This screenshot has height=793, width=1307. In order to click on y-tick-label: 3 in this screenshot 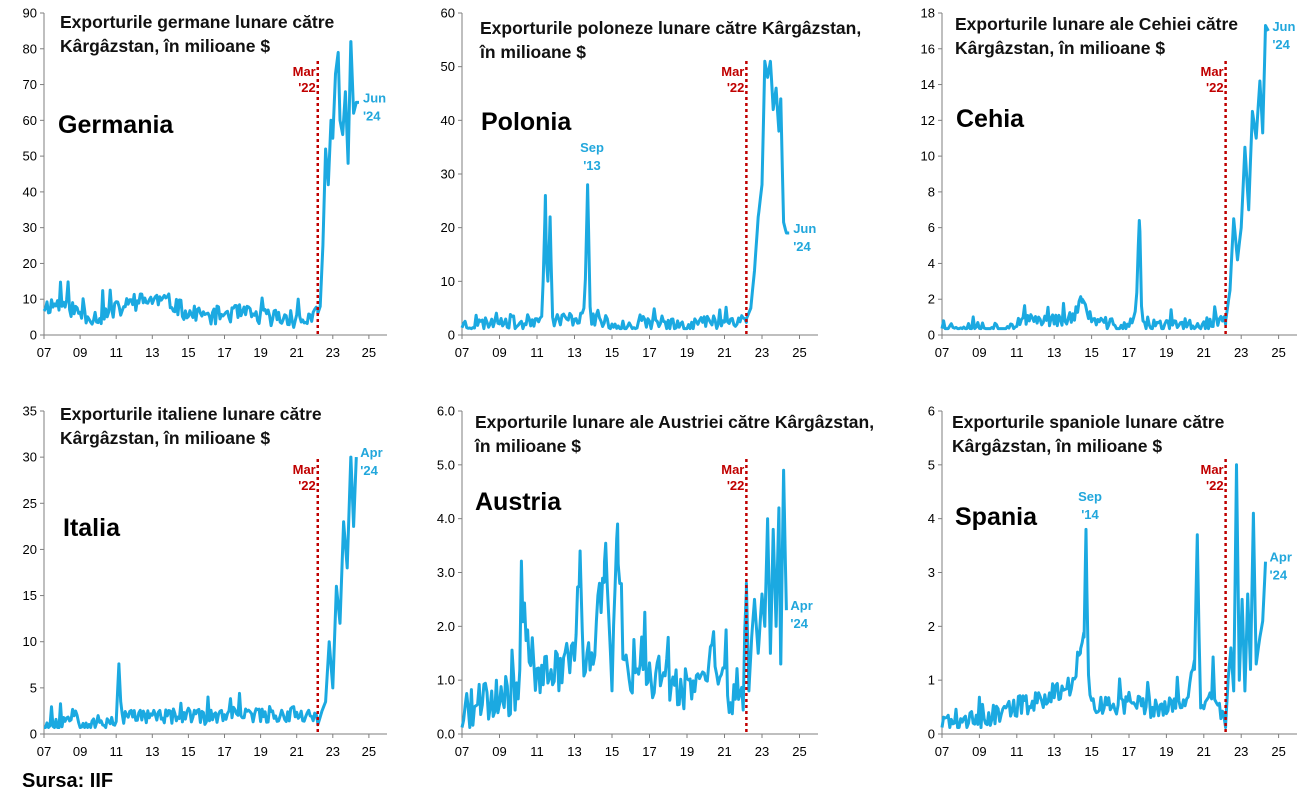, I will do `click(931, 572)`.